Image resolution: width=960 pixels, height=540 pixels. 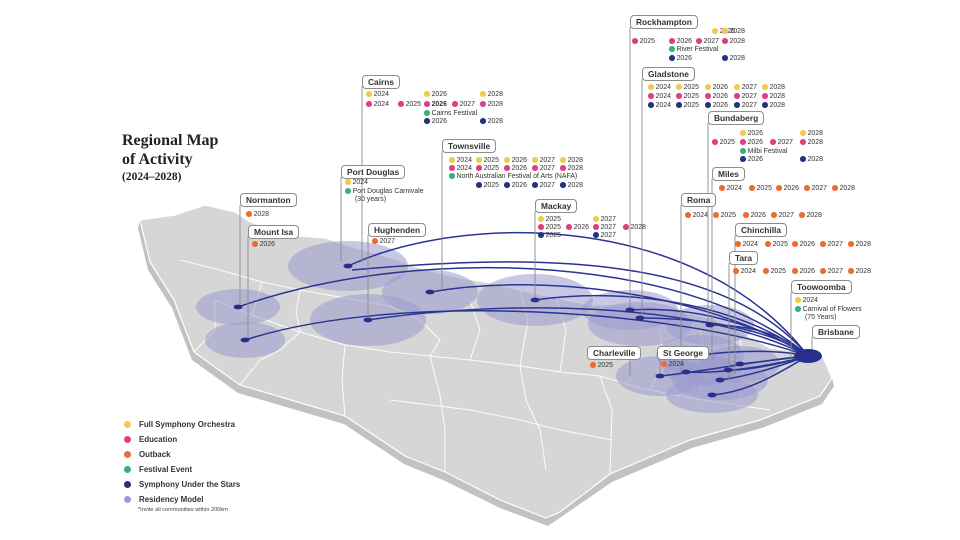 I want to click on town-name: Normanton, so click(x=268, y=200).